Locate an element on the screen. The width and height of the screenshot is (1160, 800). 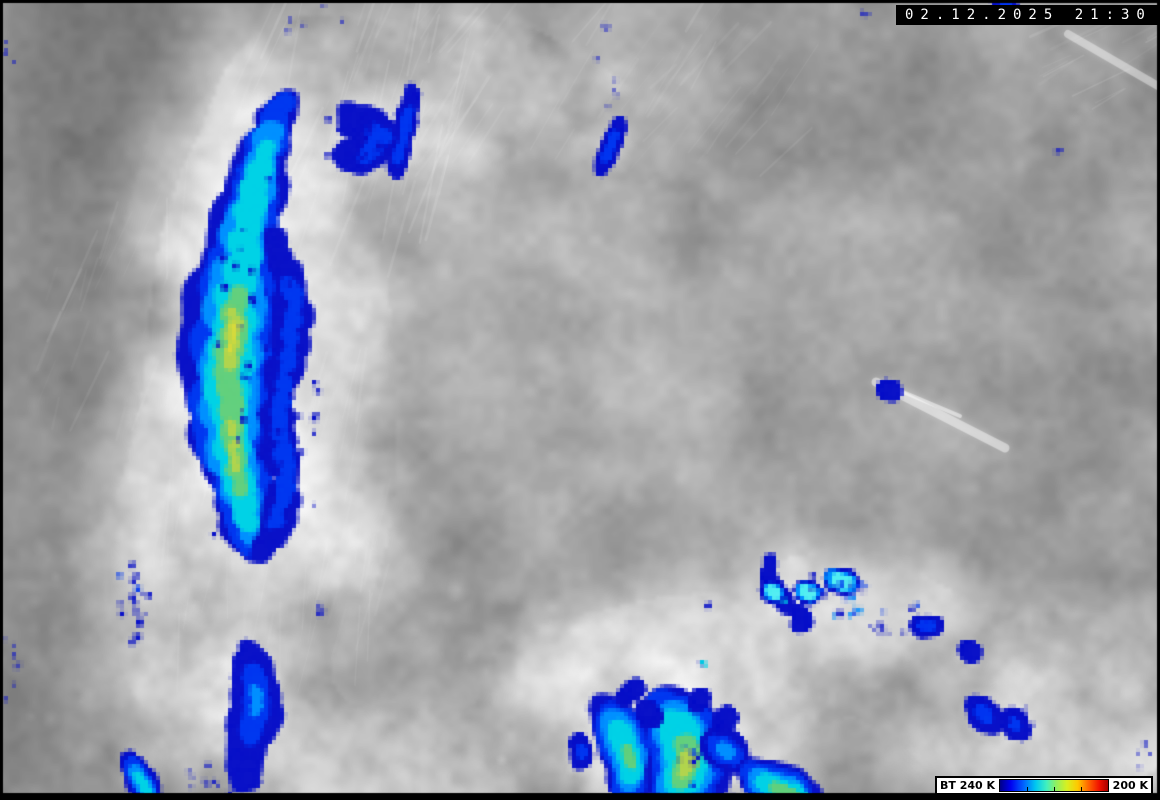
colorbar-left-label: BT 240 K is located at coordinates (968, 785).